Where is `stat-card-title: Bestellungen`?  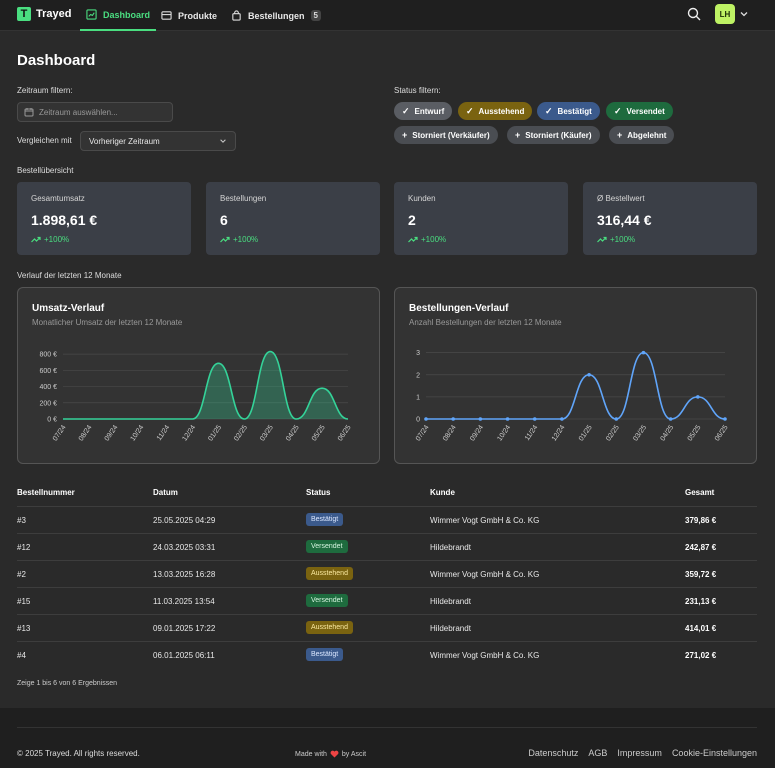
stat-card-title: Bestellungen is located at coordinates (243, 198).